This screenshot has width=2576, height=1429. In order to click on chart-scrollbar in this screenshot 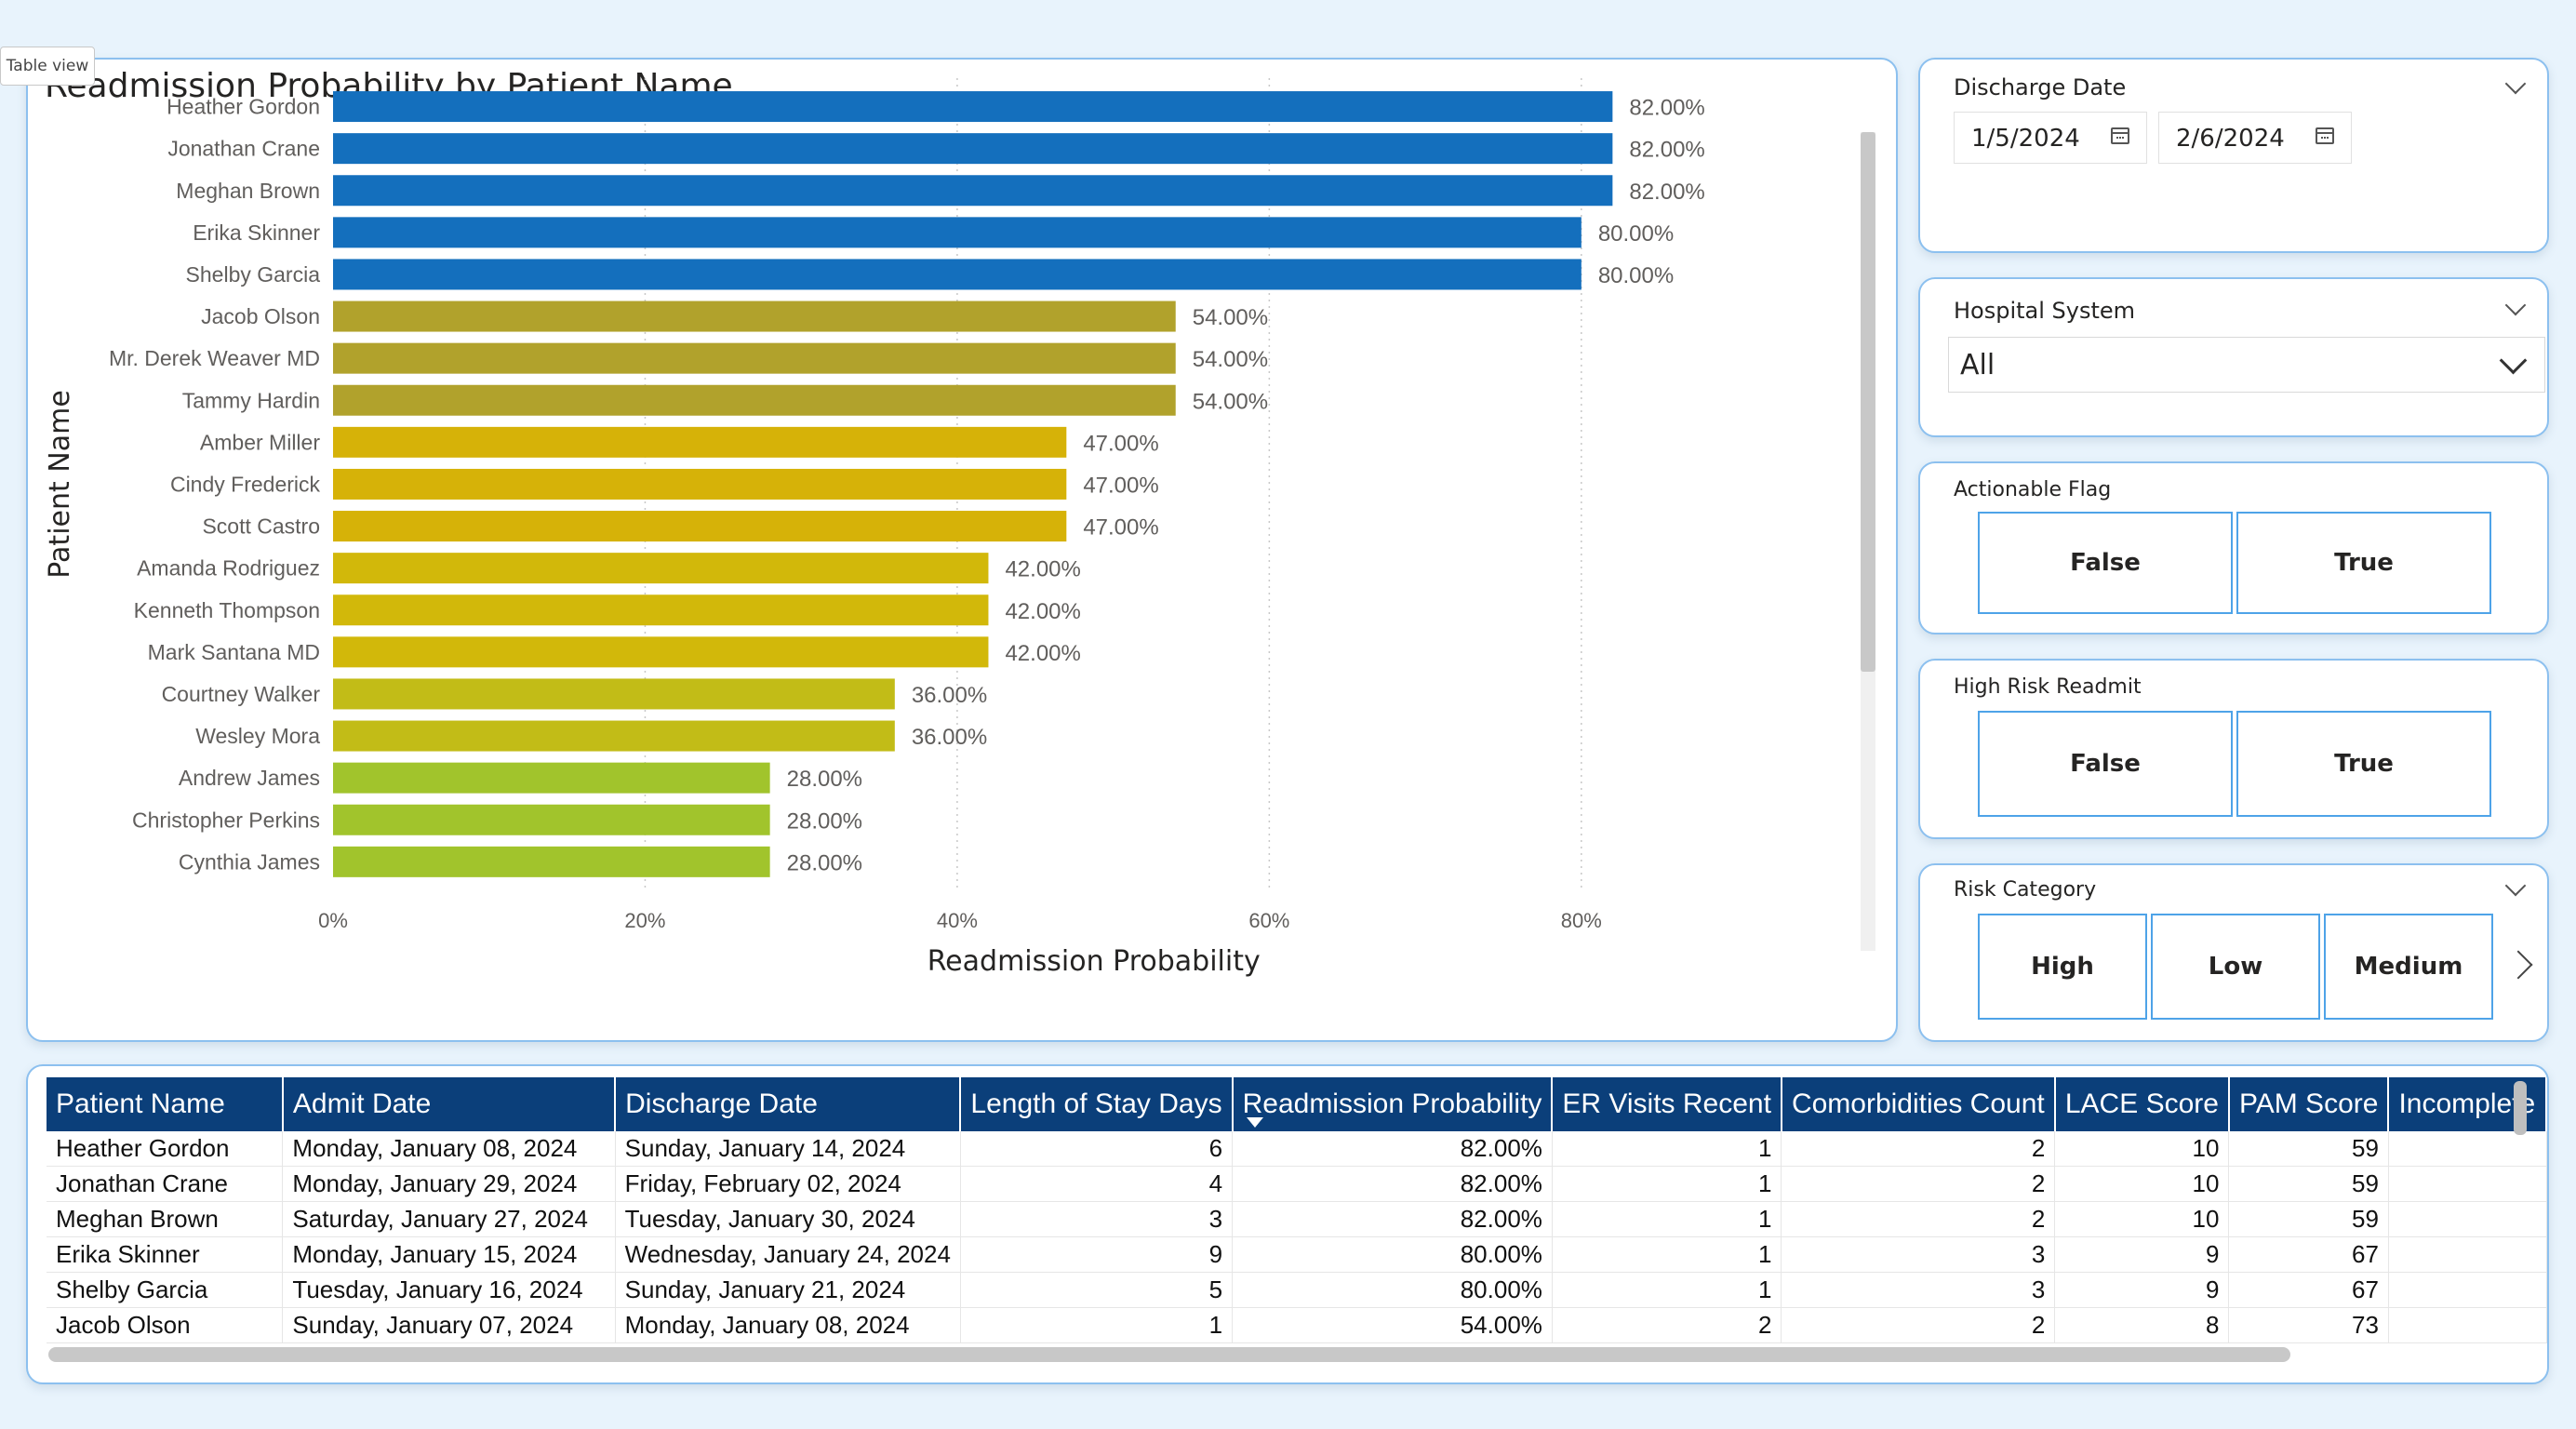, I will do `click(1868, 402)`.